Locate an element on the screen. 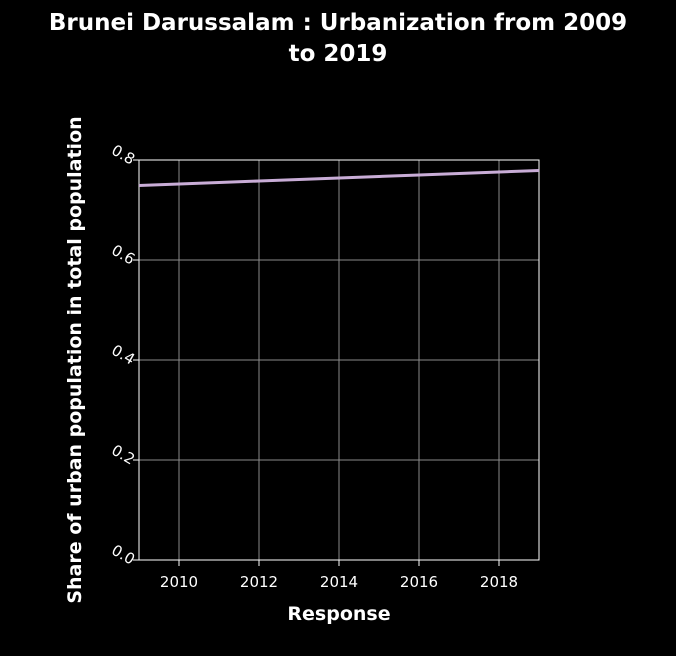  x-tick-label: 2012 is located at coordinates (259, 582).